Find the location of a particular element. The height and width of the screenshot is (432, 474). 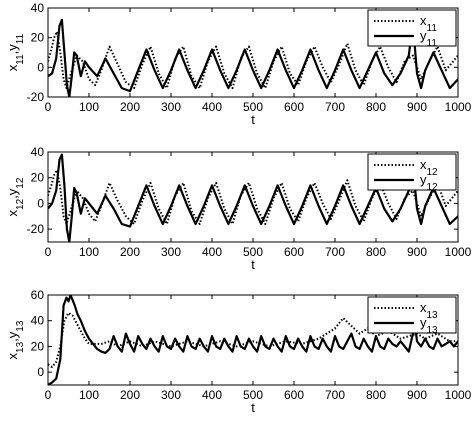

legend-label-y12: y12 is located at coordinates (429, 182).